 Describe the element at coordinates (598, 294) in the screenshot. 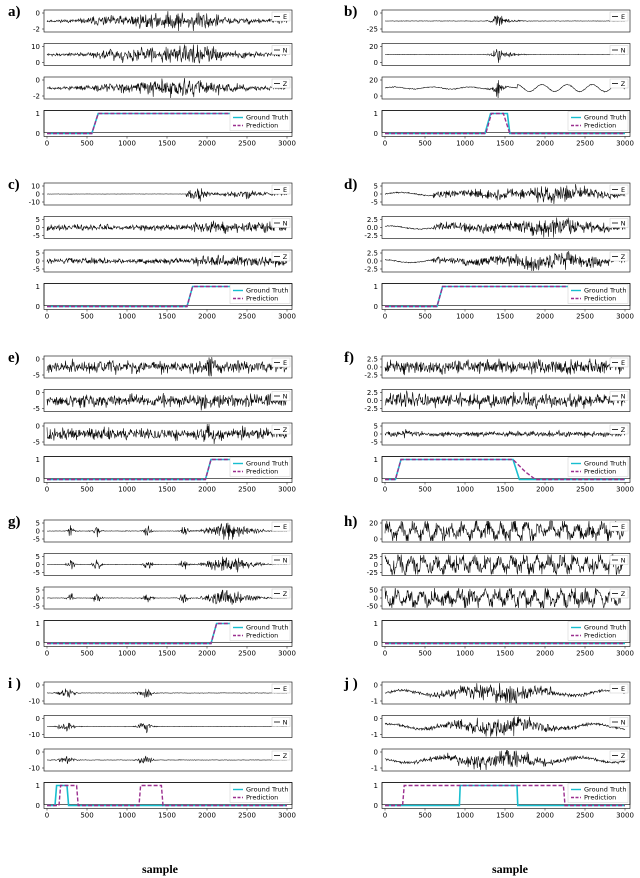

I see `prob-legend` at that location.